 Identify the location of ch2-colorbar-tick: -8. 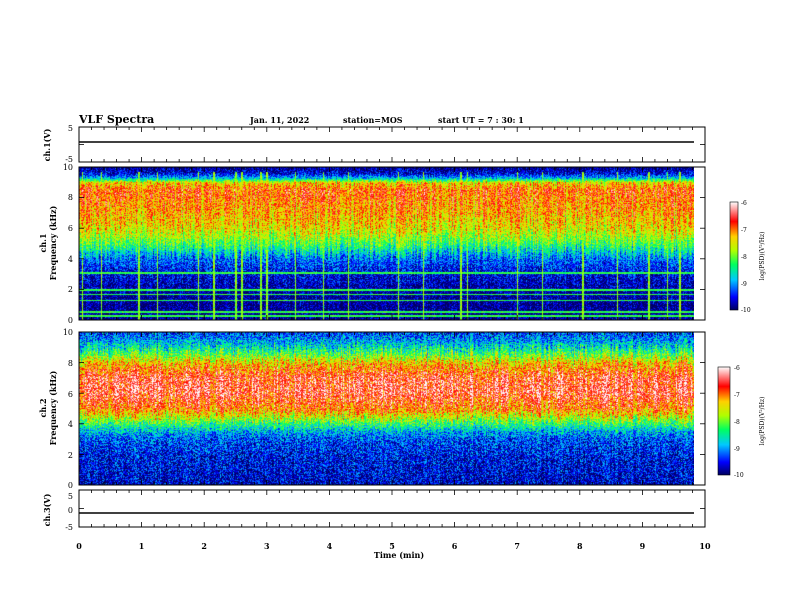
(737, 422).